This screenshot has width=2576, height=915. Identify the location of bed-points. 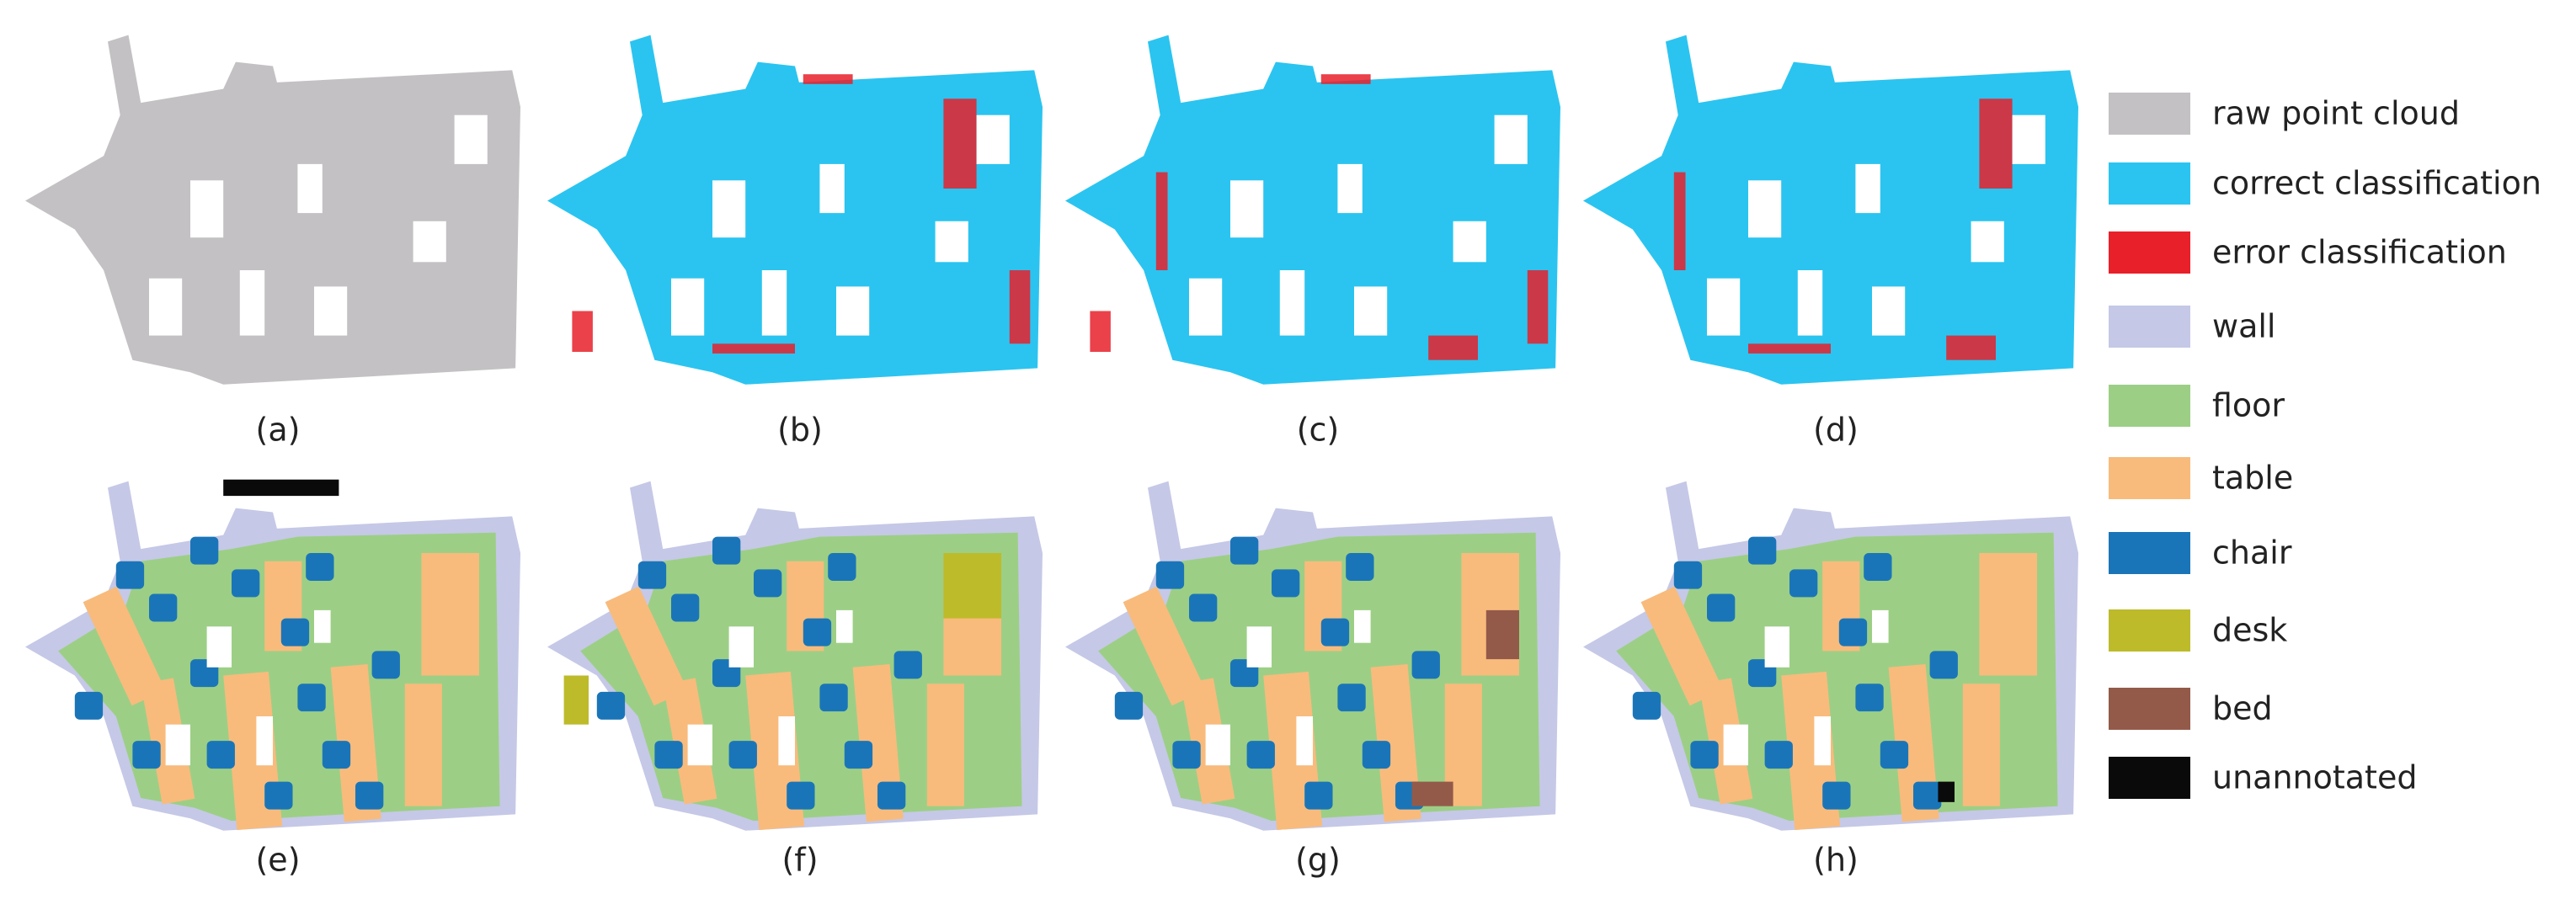
(1502, 634).